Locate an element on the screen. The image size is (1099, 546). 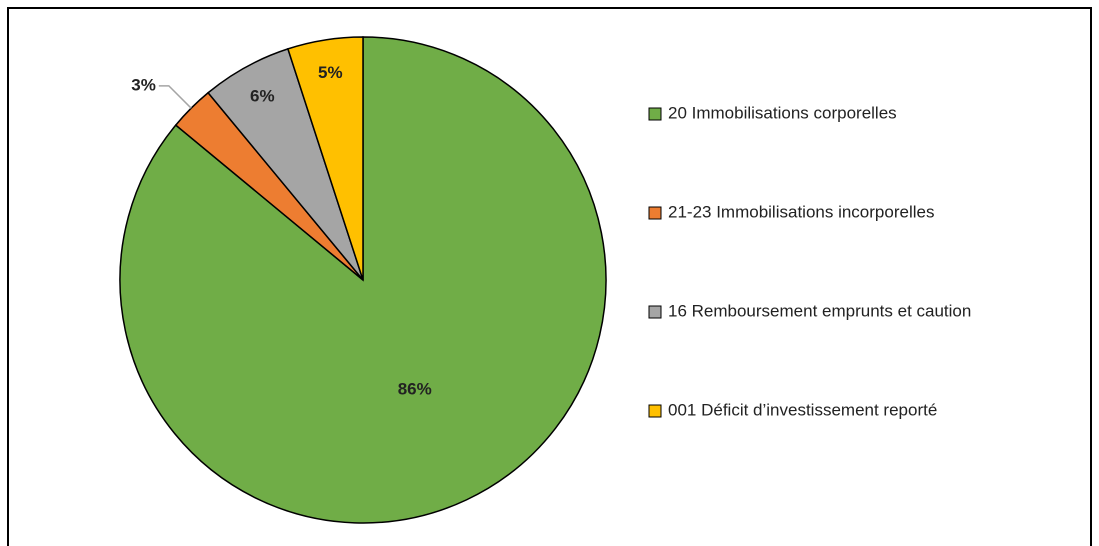
data-label: 3% is located at coordinates (143, 84).